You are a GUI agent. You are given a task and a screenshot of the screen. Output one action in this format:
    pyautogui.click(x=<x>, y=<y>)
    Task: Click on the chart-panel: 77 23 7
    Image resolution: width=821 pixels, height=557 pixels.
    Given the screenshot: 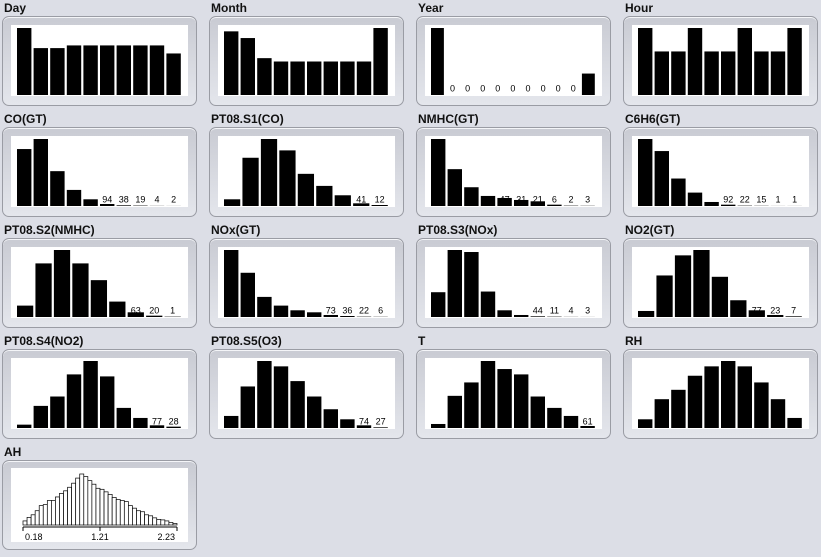 What is the action you would take?
    pyautogui.click(x=720, y=283)
    